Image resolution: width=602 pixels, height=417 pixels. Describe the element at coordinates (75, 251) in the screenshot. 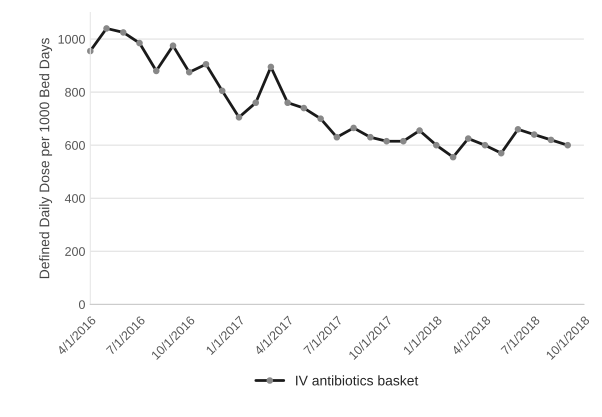

I see `y-tick-label: 200` at that location.